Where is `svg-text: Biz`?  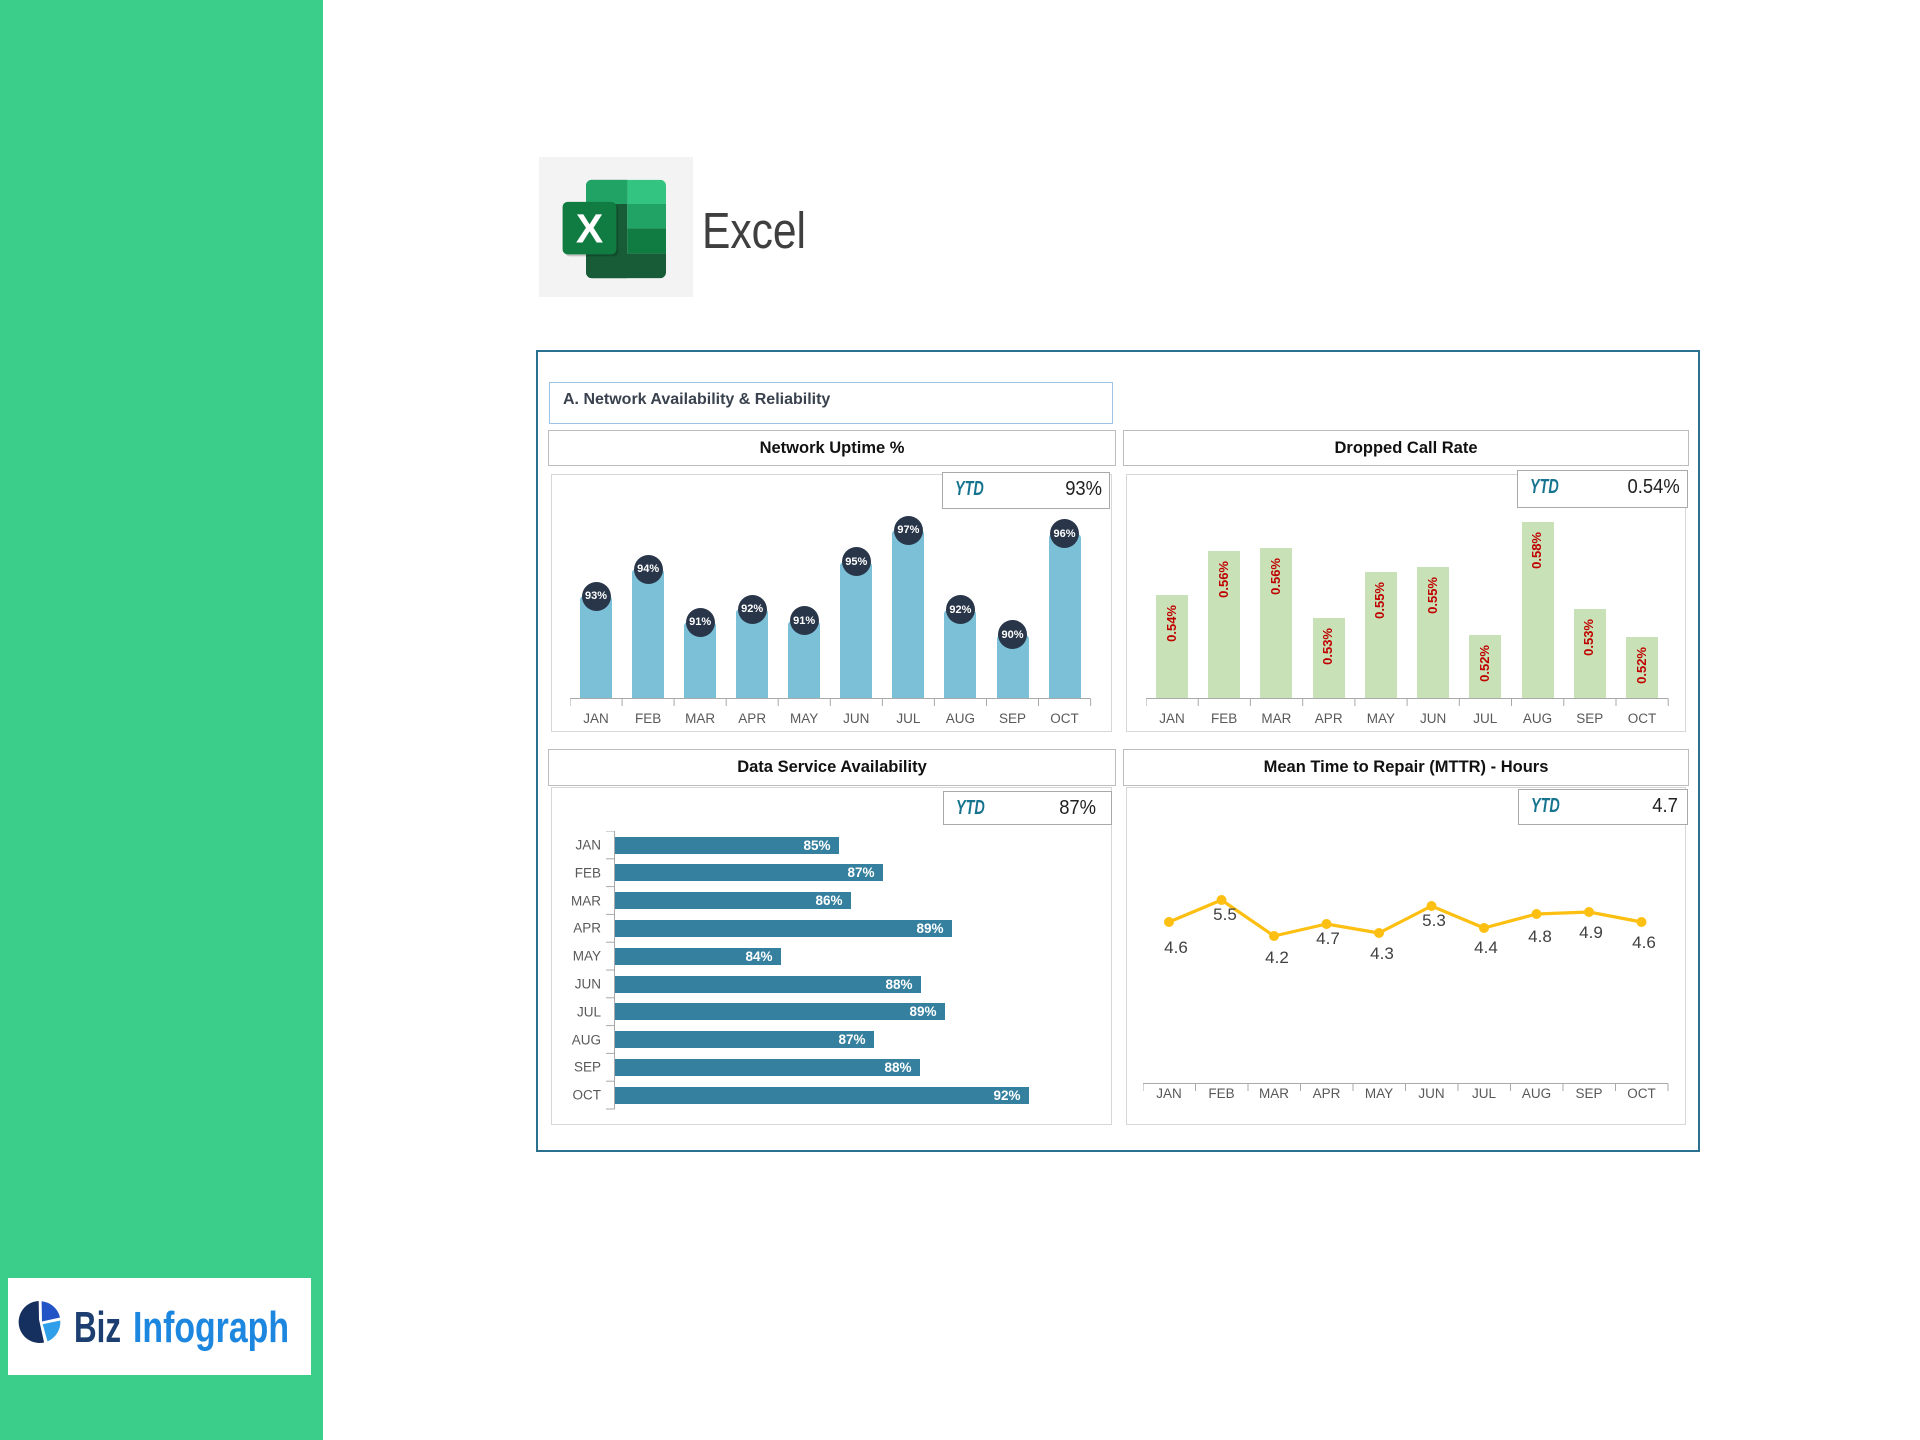
svg-text: Biz is located at coordinates (97, 1327).